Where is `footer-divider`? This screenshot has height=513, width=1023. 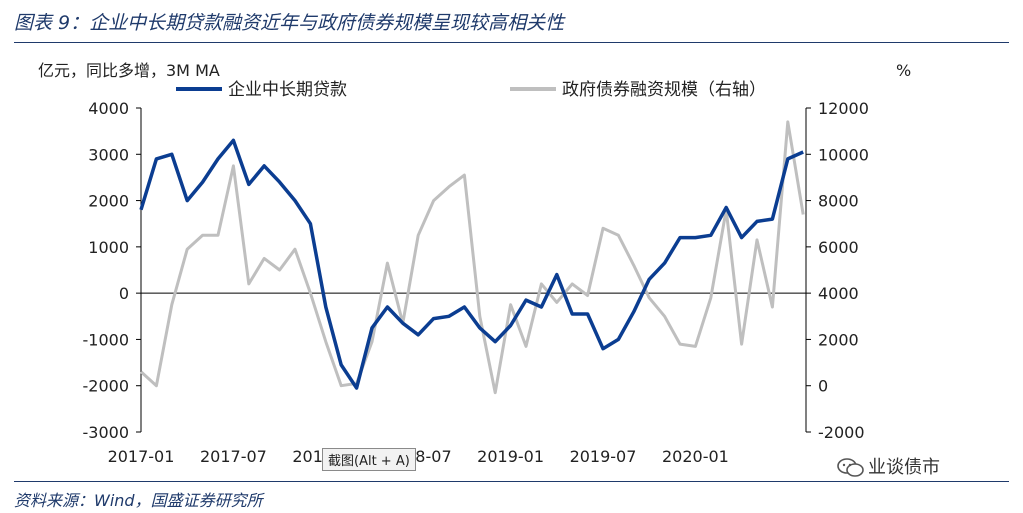
footer-divider is located at coordinates (511, 481).